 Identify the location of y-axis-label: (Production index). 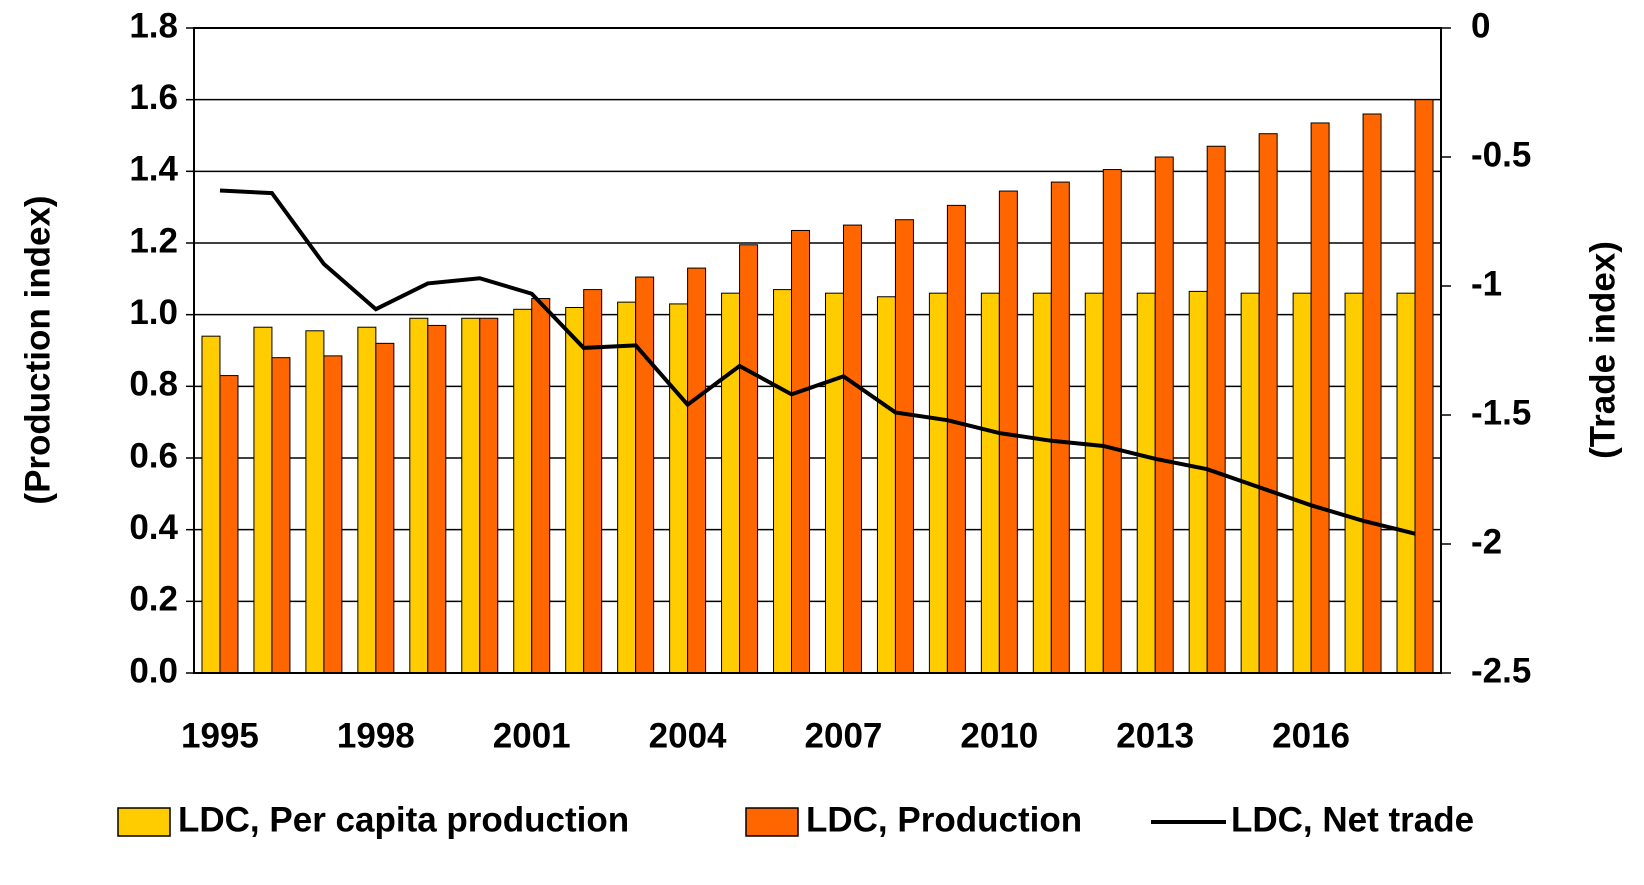
(37, 349).